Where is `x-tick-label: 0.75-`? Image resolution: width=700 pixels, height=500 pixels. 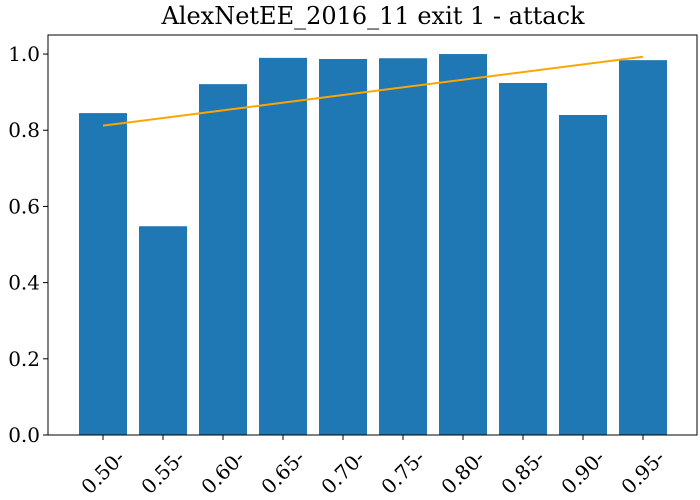
x-tick-label: 0.75- is located at coordinates (402, 472).